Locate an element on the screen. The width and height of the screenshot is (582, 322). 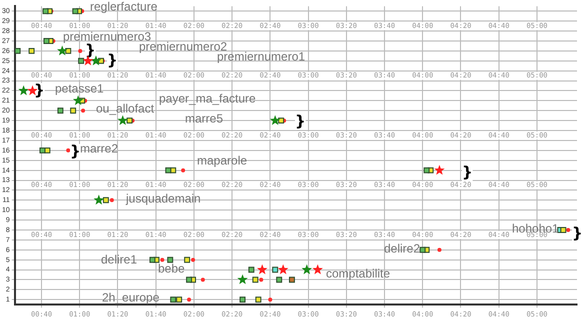
annotation: reglerfacture is located at coordinates (124, 7).